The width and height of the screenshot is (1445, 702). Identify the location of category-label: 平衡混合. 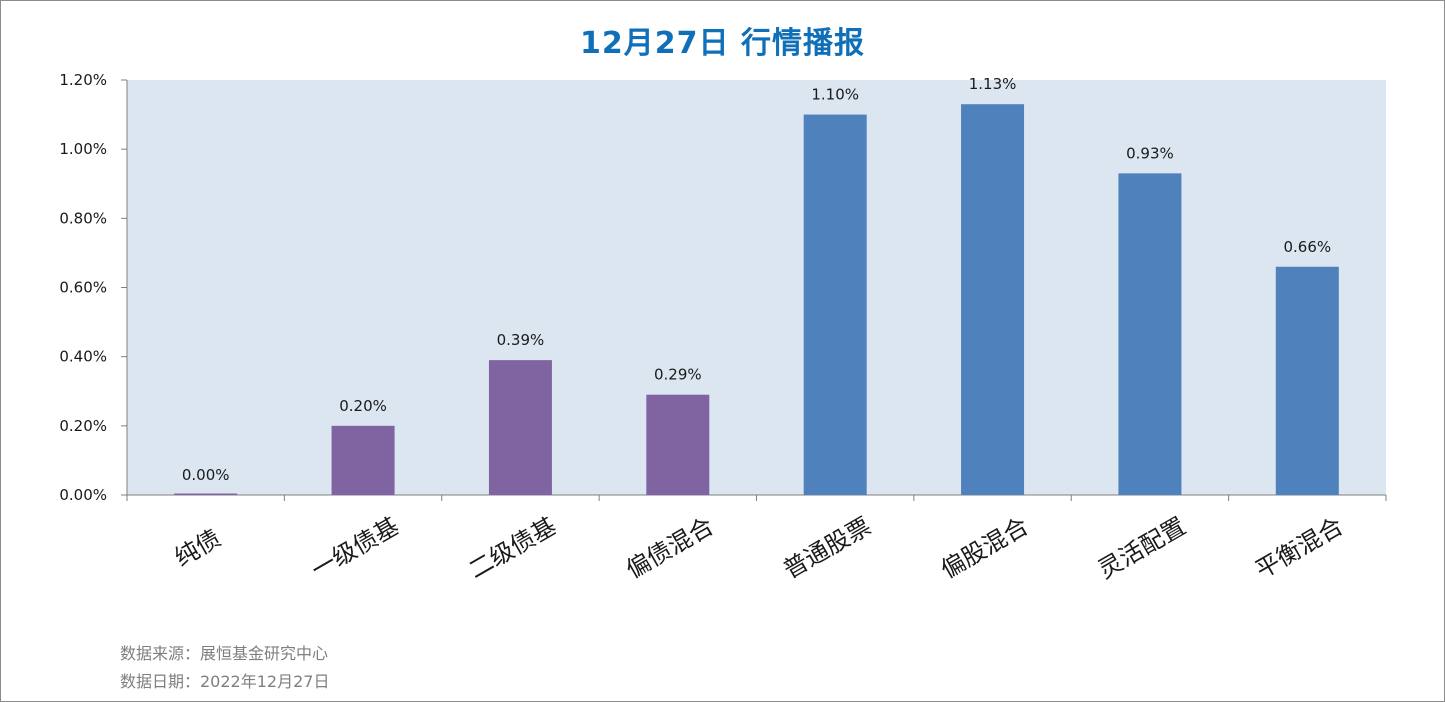
(1299, 548).